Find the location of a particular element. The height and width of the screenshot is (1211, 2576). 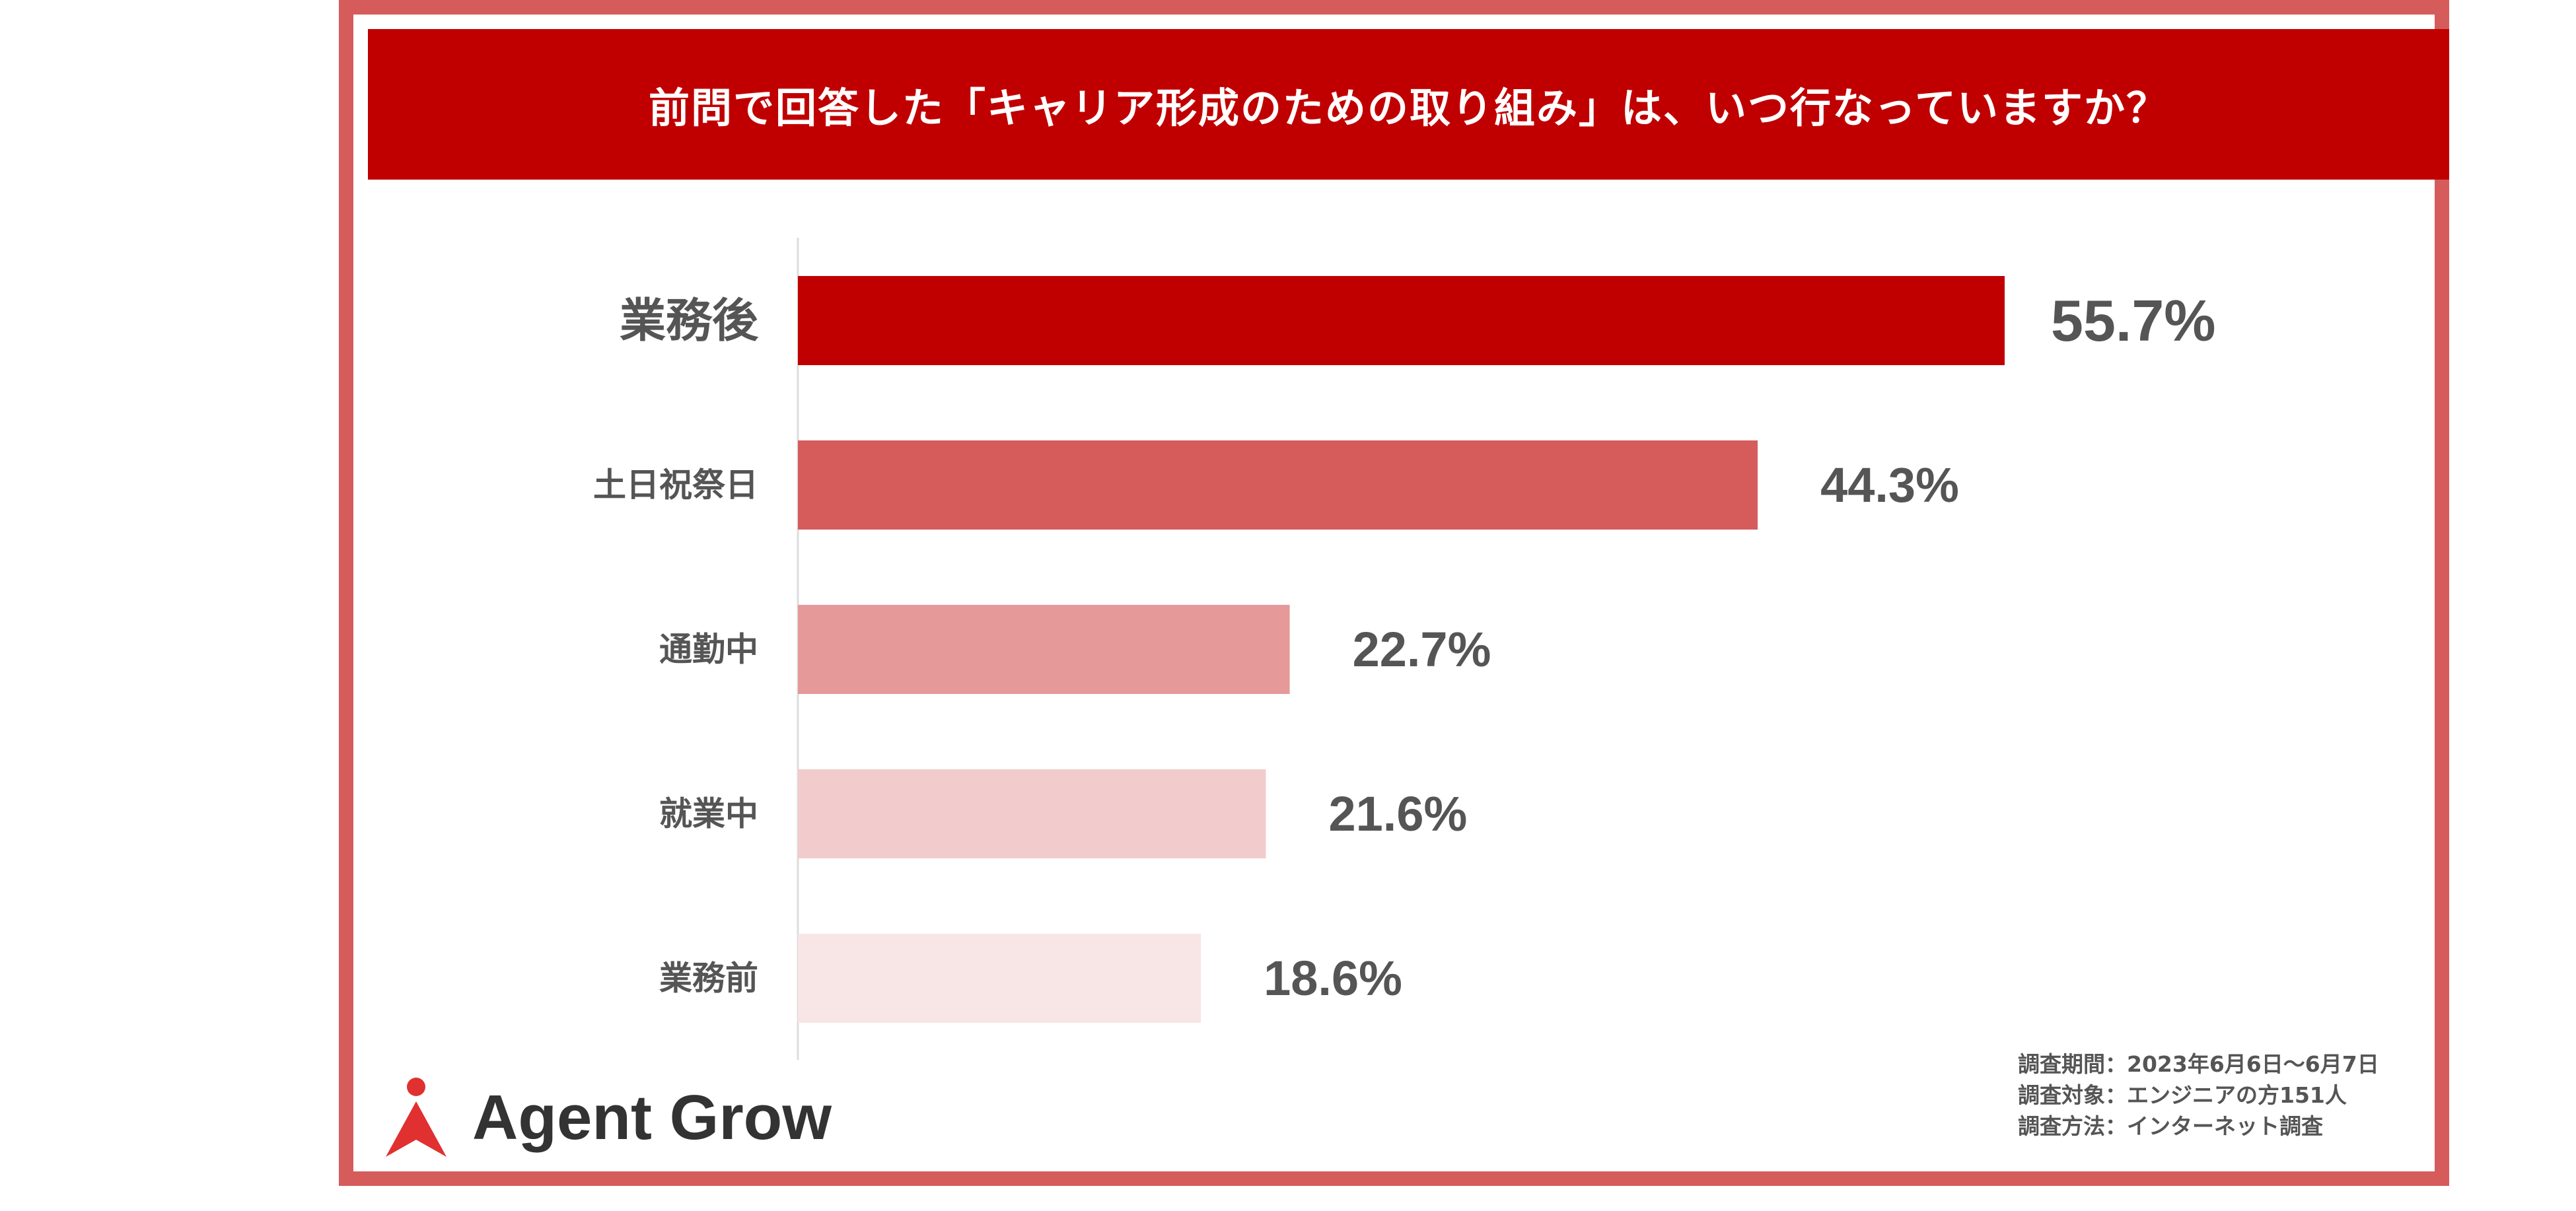

survey-target: 調査対象：エンジニアの方151人 is located at coordinates (2182, 1095).